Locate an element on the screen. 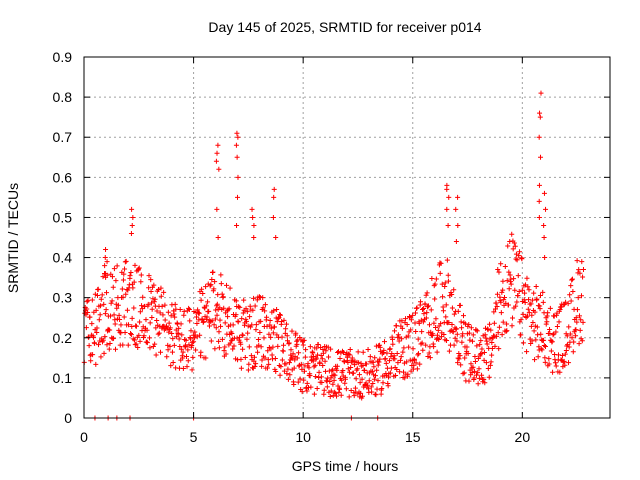 Image resolution: width=640 pixels, height=480 pixels. y-tick-label: 0.5 is located at coordinates (63, 217).